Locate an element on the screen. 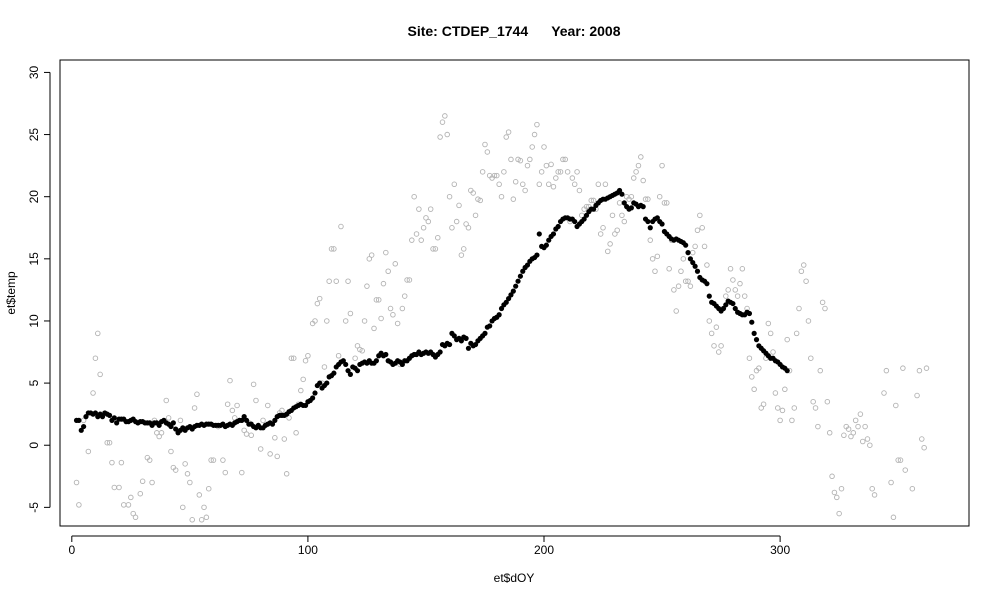 Image resolution: width=1000 pixels, height=600 pixels. y-tick-label: 5 is located at coordinates (34, 382).